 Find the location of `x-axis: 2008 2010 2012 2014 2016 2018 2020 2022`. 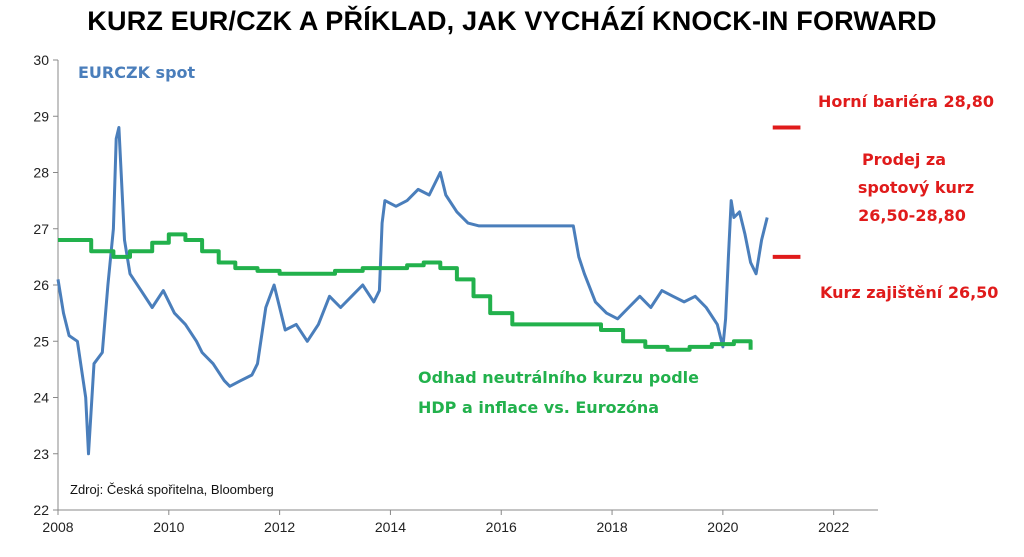

x-axis: 2008 2010 2012 2014 2016 2018 2020 2022 is located at coordinates (460, 522).